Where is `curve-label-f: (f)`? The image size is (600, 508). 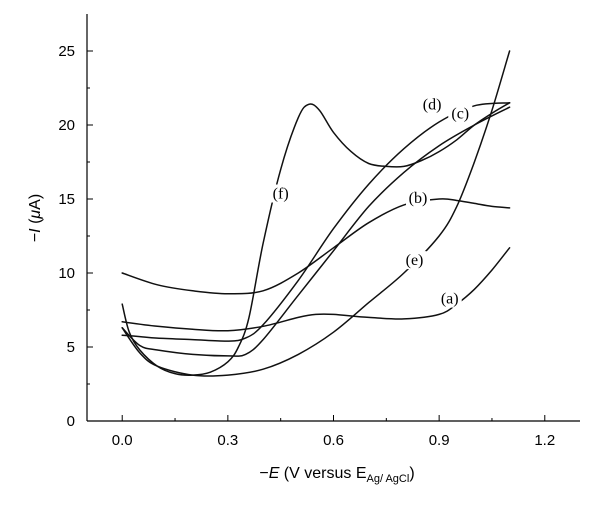 curve-label-f: (f) is located at coordinates (281, 194).